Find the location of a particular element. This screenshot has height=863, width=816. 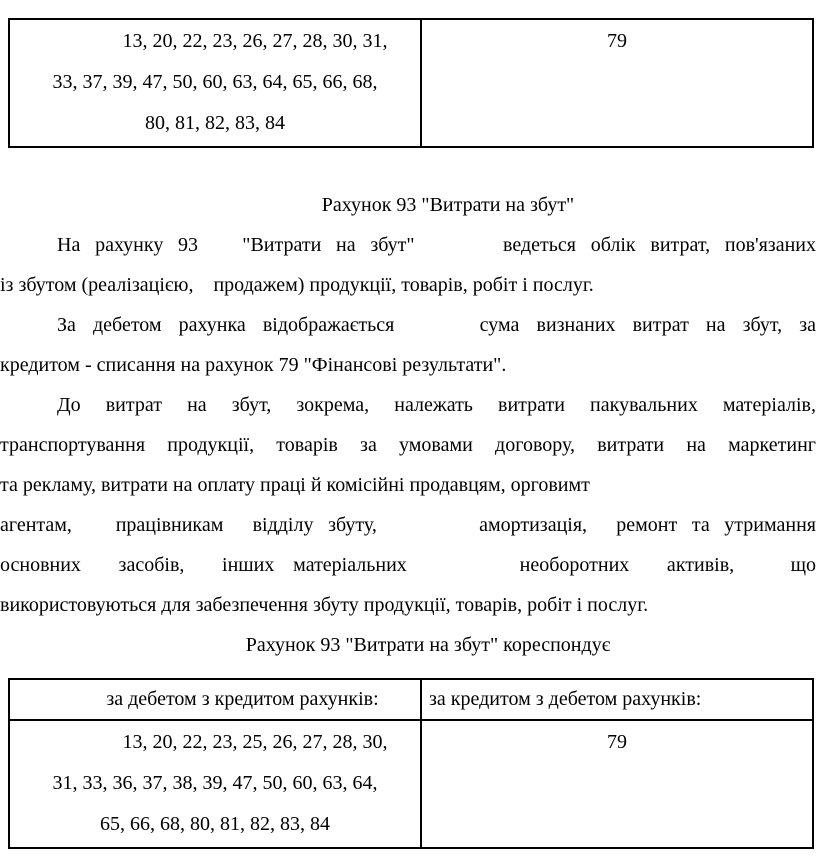

debit-accounts-line: 65, 66, 68, 80, 81, 82, 83, 84 is located at coordinates (215, 824).